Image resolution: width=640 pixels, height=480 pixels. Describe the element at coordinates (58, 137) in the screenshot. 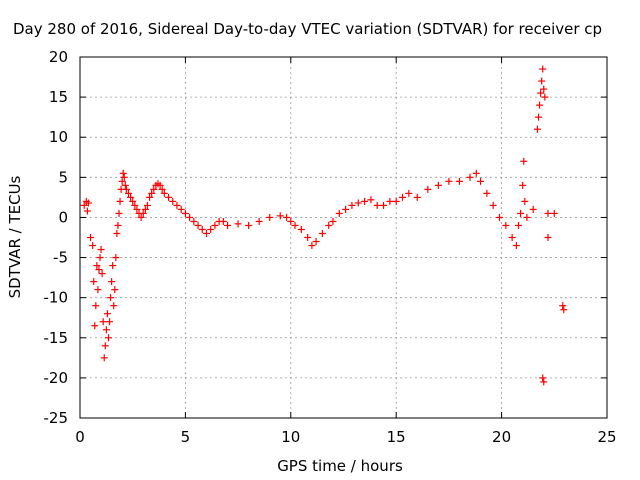

I see `y-tick-label: 10` at that location.